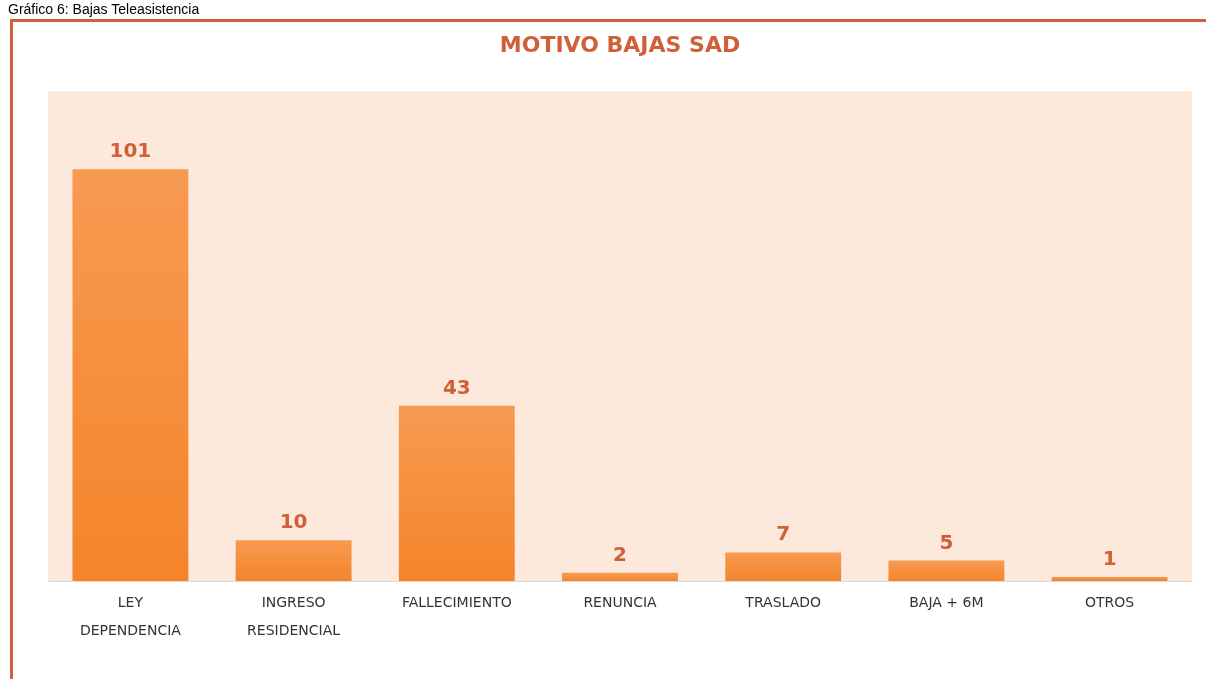 The height and width of the screenshot is (682, 1210). Describe the element at coordinates (620, 601) in the screenshot. I see `x-tick-label: RENUNCIA` at that location.